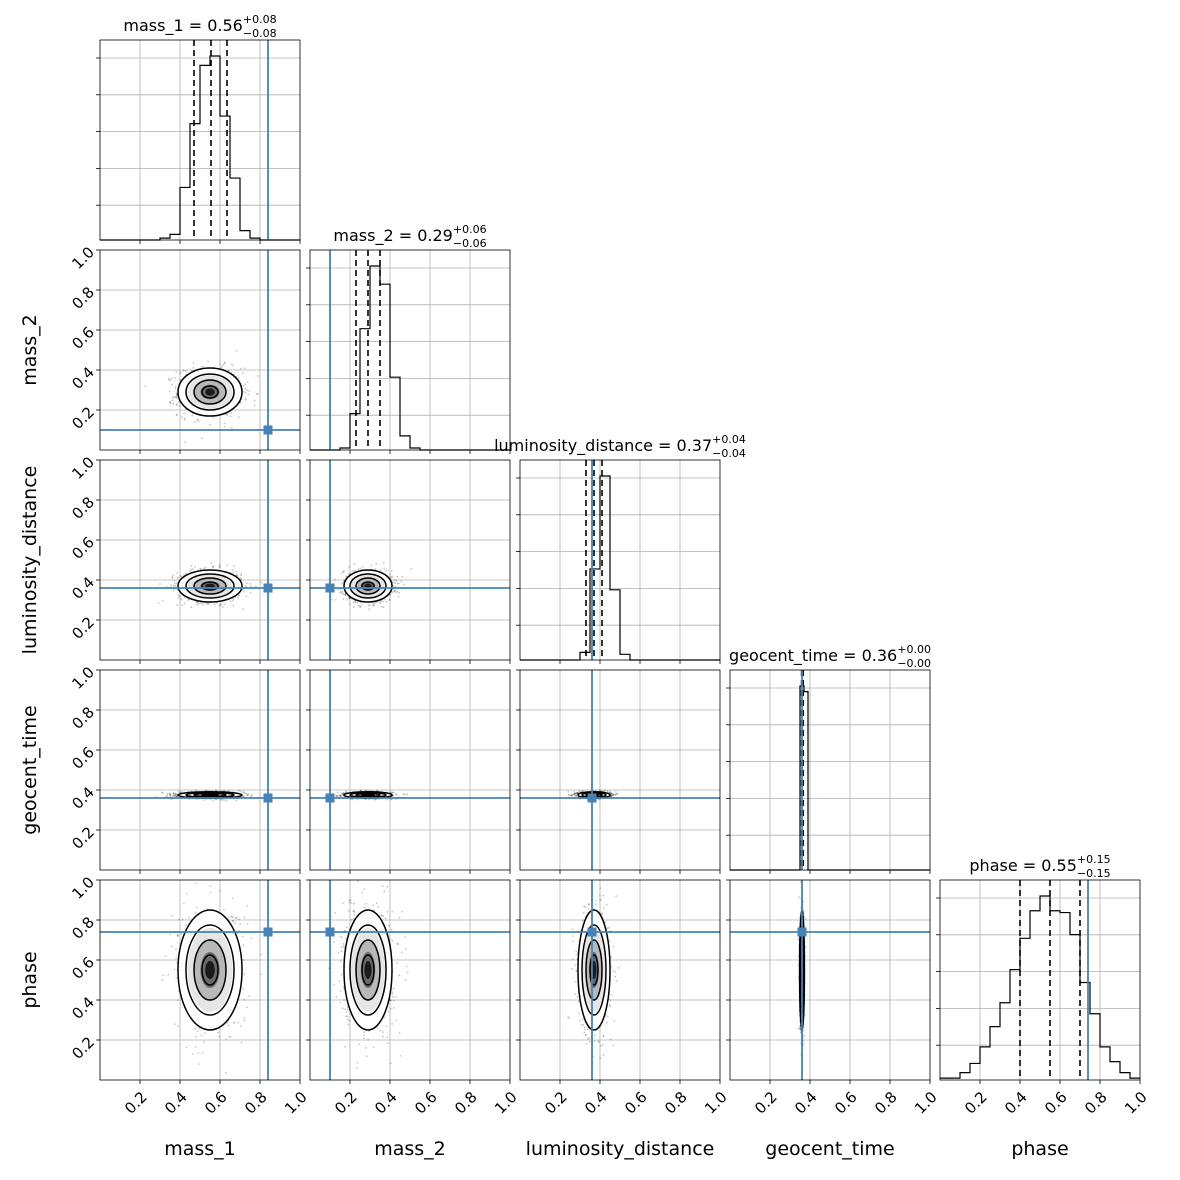 The width and height of the screenshot is (1180, 1180). What do you see at coordinates (268, 798) in the screenshot?
I see `truth-marker` at bounding box center [268, 798].